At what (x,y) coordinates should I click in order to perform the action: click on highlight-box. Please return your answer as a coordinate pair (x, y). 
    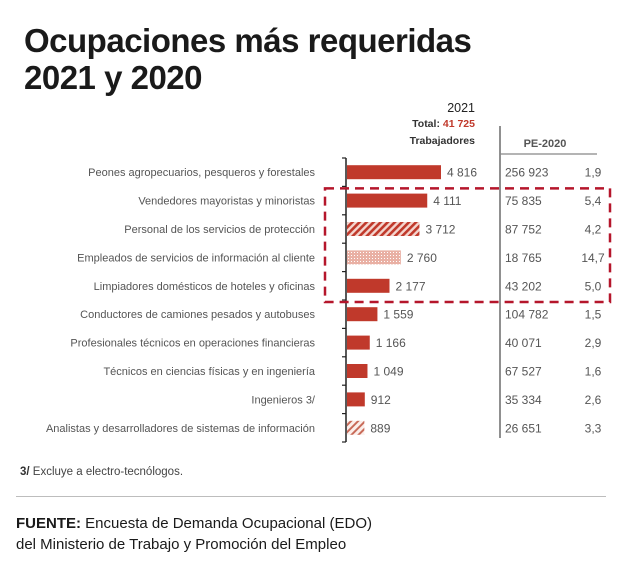
    Looking at the image, I should click on (467, 245).